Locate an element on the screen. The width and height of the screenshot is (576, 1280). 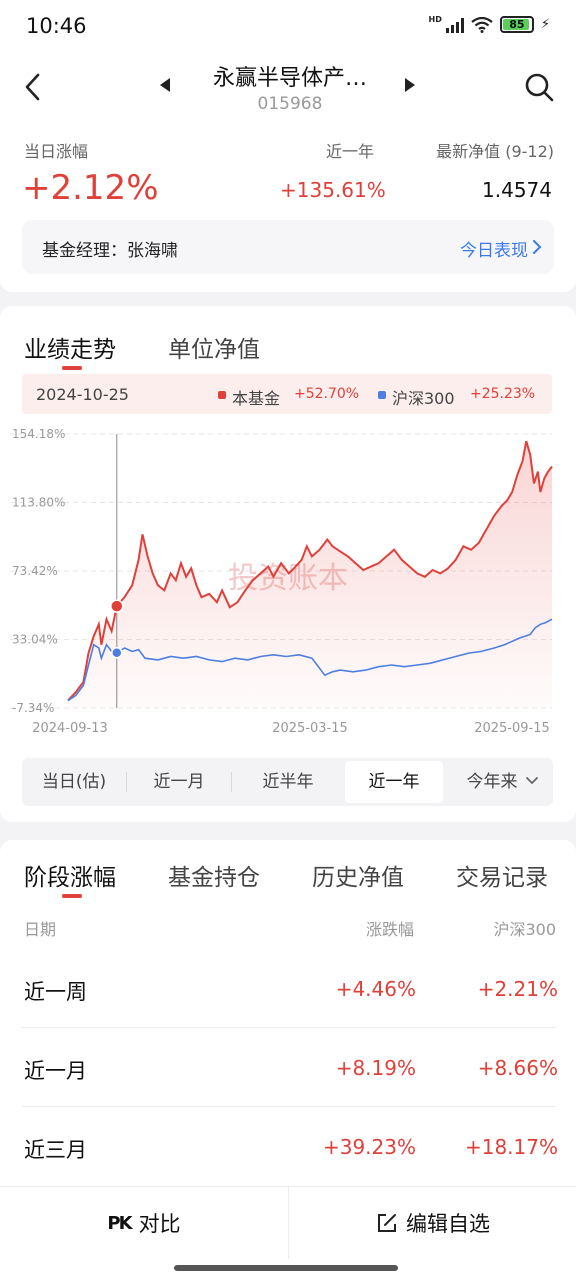
x-tick-label: 2025-09-15 is located at coordinates (512, 728).